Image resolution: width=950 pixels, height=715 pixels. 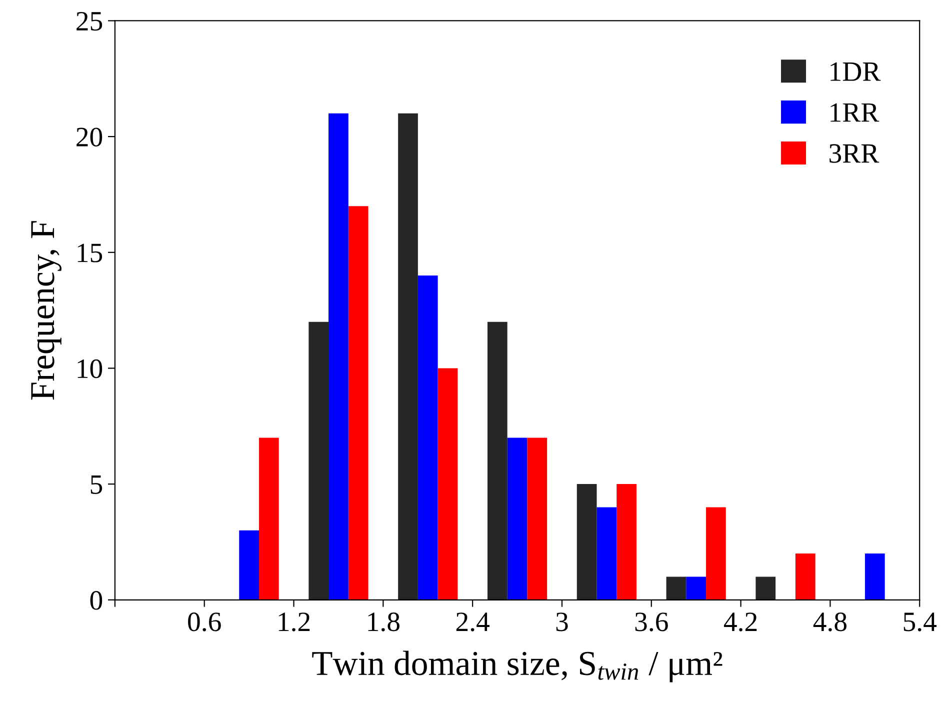 What do you see at coordinates (517, 666) in the screenshot?
I see `x-axis-title: Twin domain size, S$_{twin}$ / μm²` at bounding box center [517, 666].